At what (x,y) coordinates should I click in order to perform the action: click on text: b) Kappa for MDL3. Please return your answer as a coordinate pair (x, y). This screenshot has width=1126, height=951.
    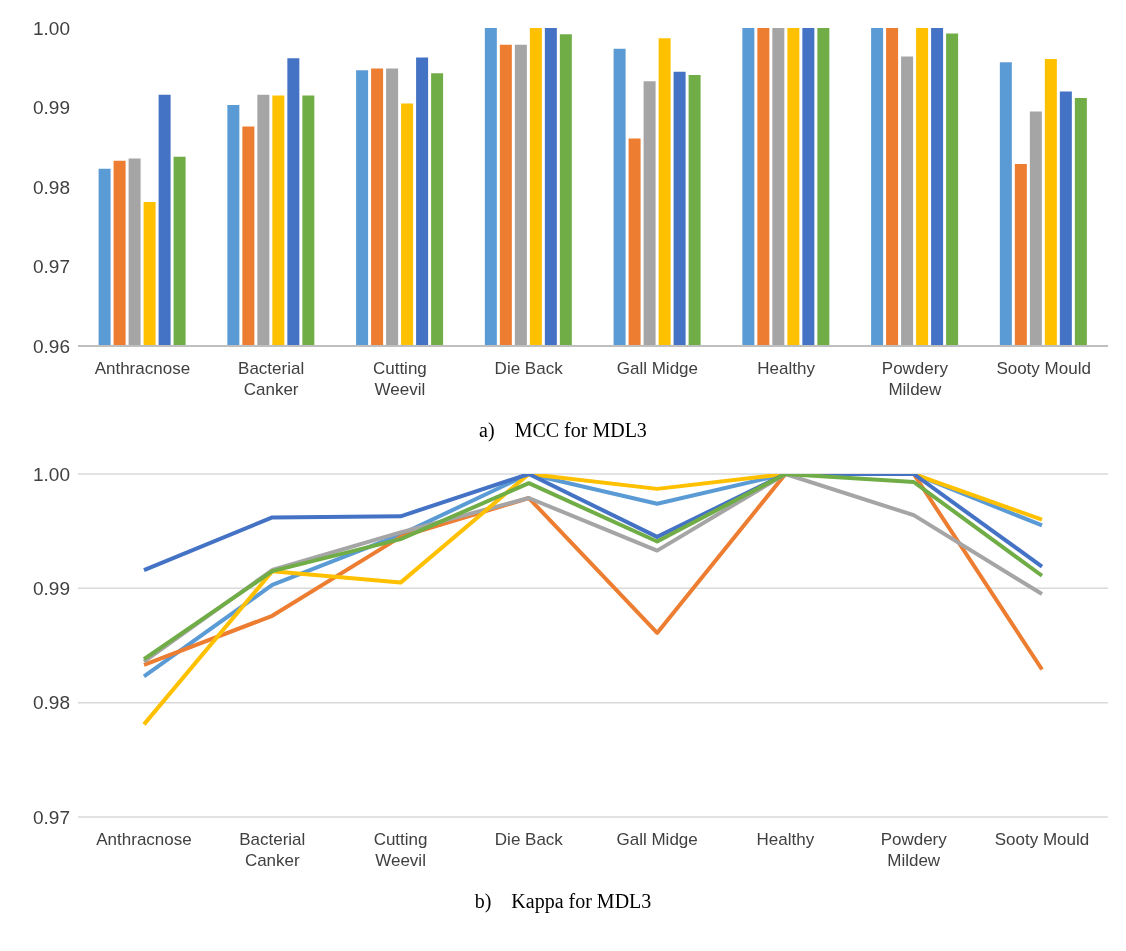
    Looking at the image, I should click on (563, 901).